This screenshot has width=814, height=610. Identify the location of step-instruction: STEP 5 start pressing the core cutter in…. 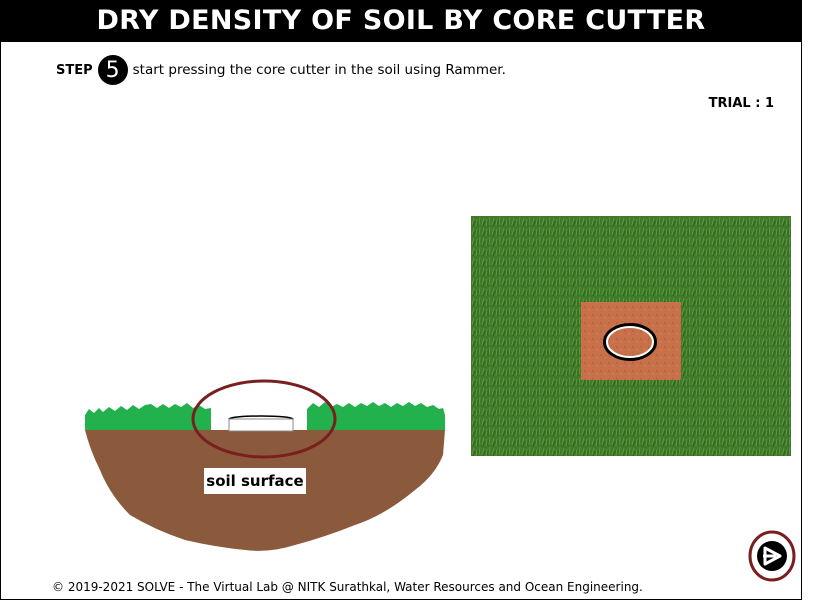
(281, 70).